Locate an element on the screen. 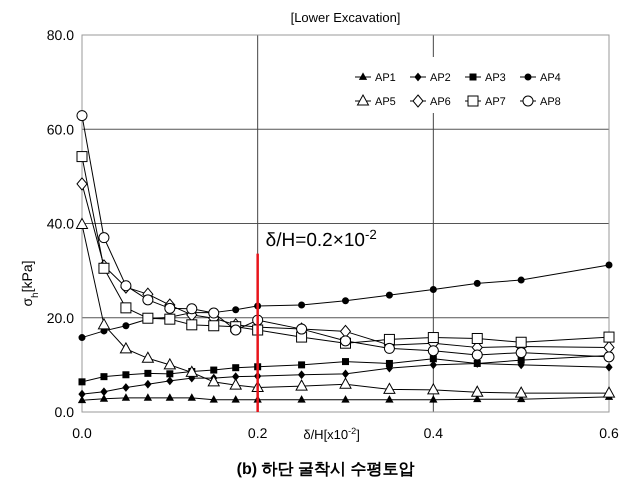 The height and width of the screenshot is (495, 624). text: (b) 하단 굴착시 수평토압 is located at coordinates (325, 469).